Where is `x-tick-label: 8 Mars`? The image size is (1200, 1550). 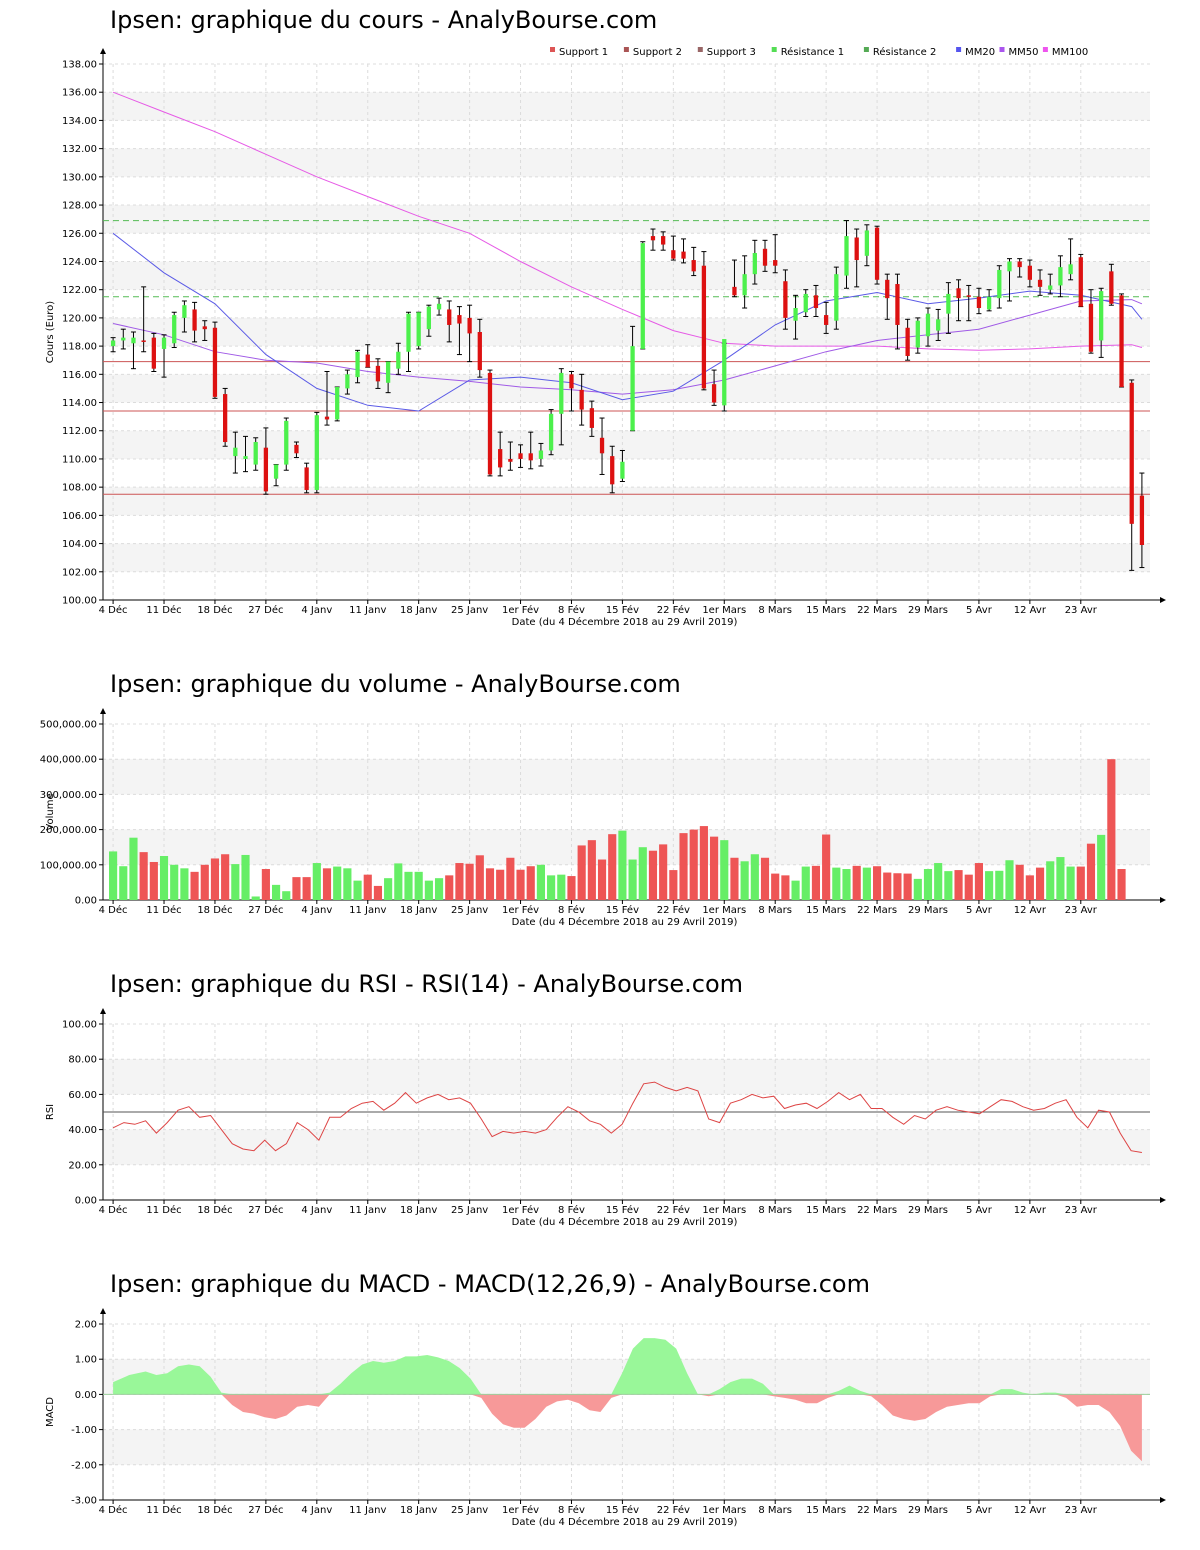 x-tick-label: 8 Mars is located at coordinates (775, 610).